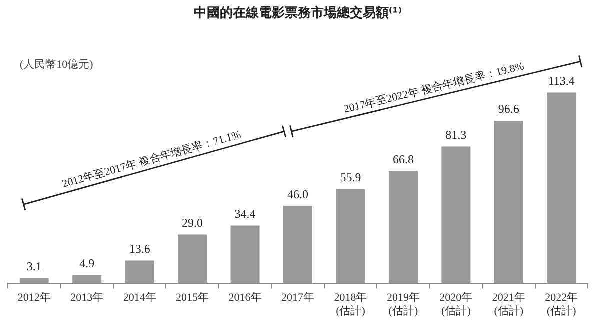  What do you see at coordinates (57, 65) in the screenshot?
I see `chart-subtitle: (人民幣10億元)` at bounding box center [57, 65].